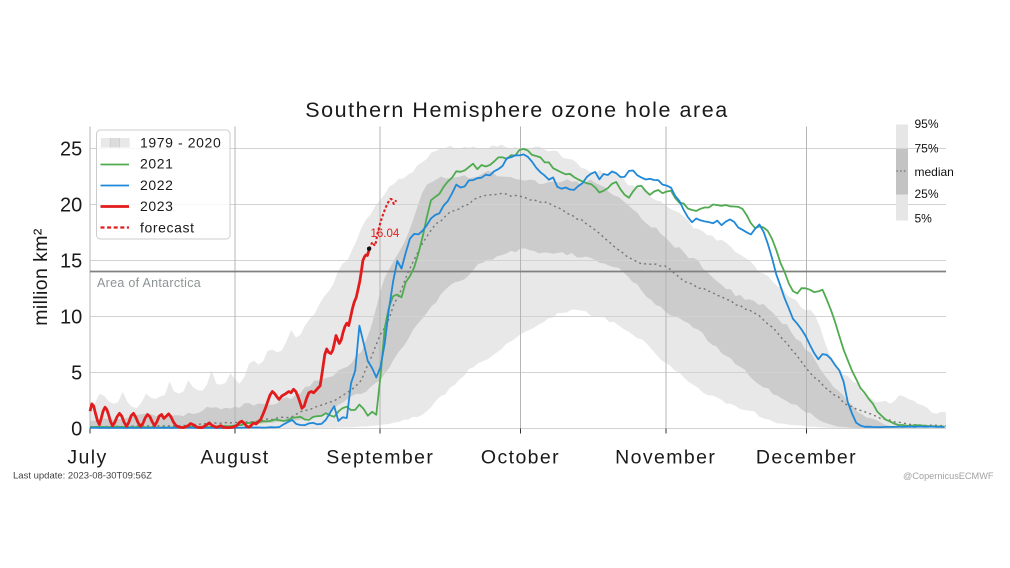 The height and width of the screenshot is (568, 1010). What do you see at coordinates (71, 262) in the screenshot?
I see `svg-text: 15` at bounding box center [71, 262].